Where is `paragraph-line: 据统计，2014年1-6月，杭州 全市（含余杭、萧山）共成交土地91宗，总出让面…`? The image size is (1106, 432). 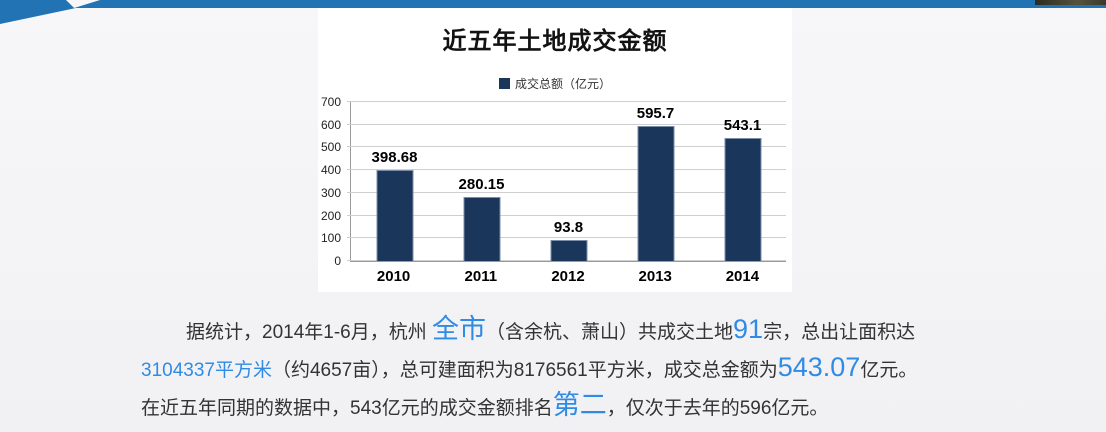 paragraph-line: 据统计，2014年1-6月，杭州 全市（含余杭、萧山）共成交土地91宗，总出让面… is located at coordinates (563, 329).